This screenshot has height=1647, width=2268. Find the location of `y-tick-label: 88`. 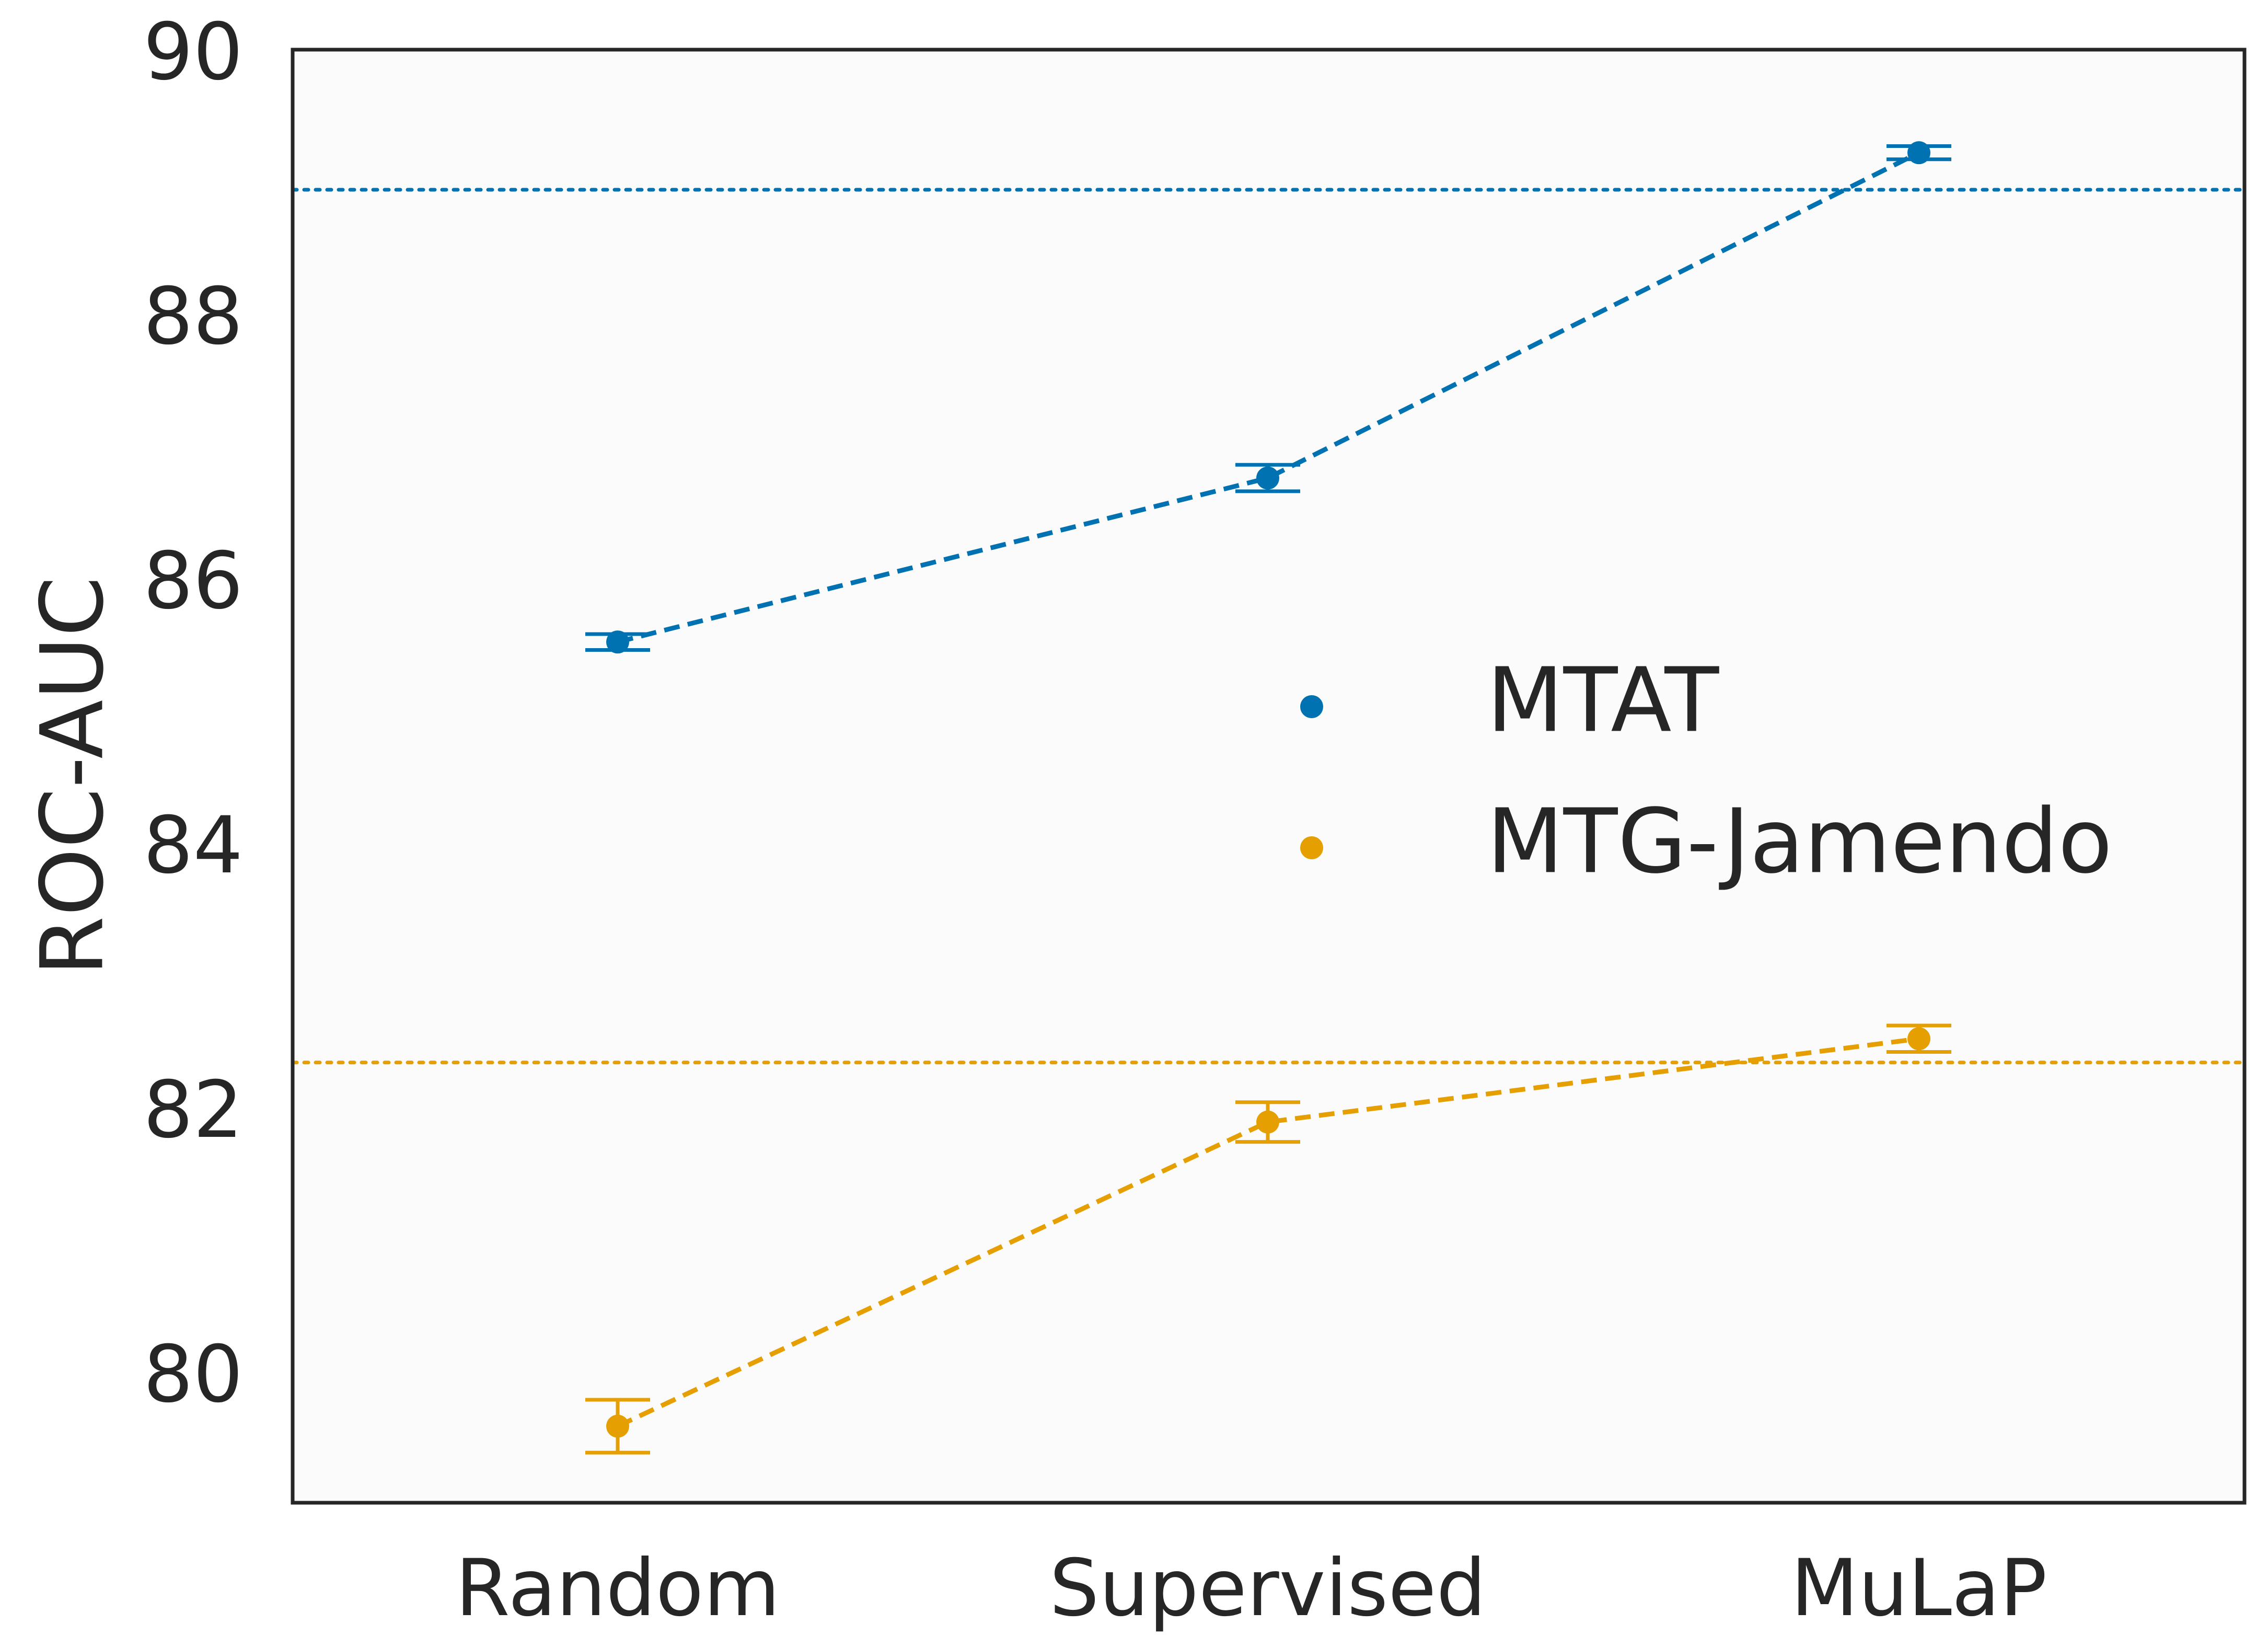

y-tick-label: 88 is located at coordinates (193, 316).